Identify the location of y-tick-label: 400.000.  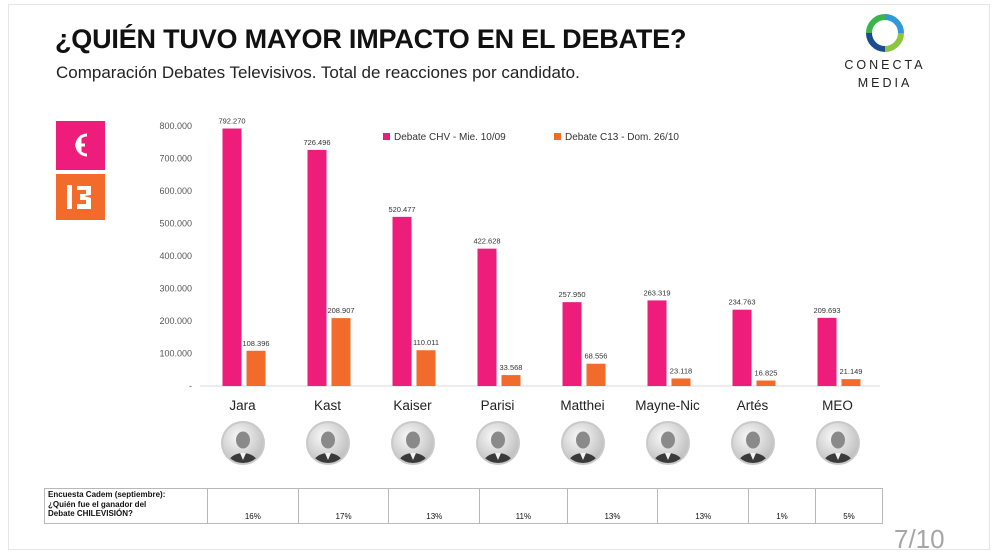
(175, 256).